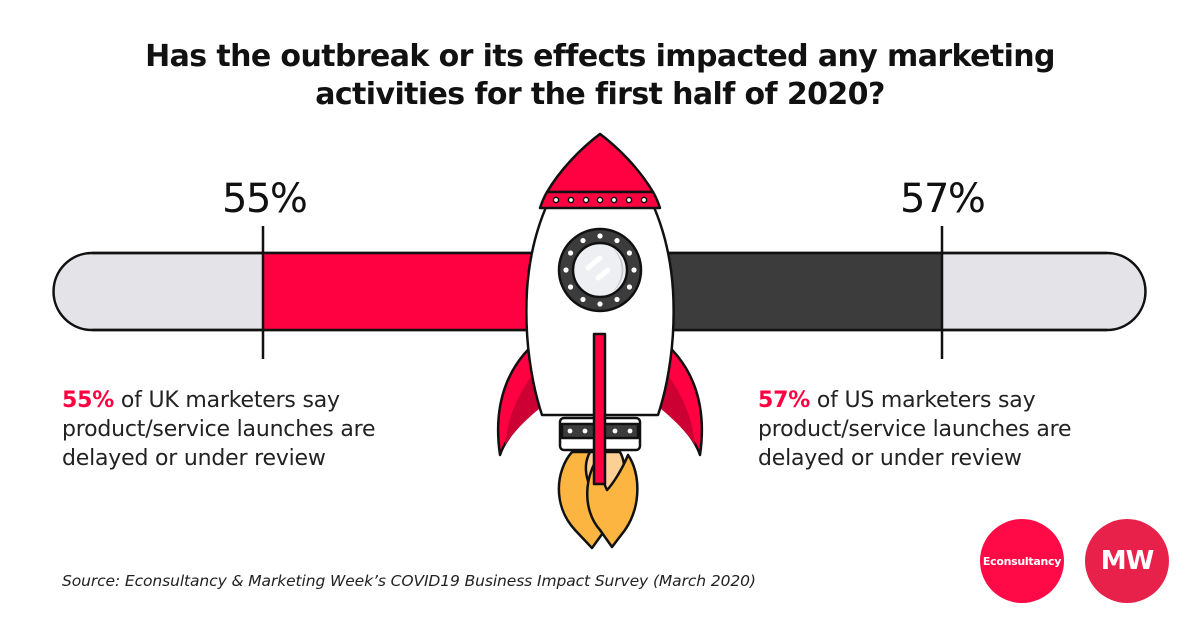 The image size is (1200, 627). Describe the element at coordinates (599, 409) in the screenshot. I see `rocket-stripe` at that location.